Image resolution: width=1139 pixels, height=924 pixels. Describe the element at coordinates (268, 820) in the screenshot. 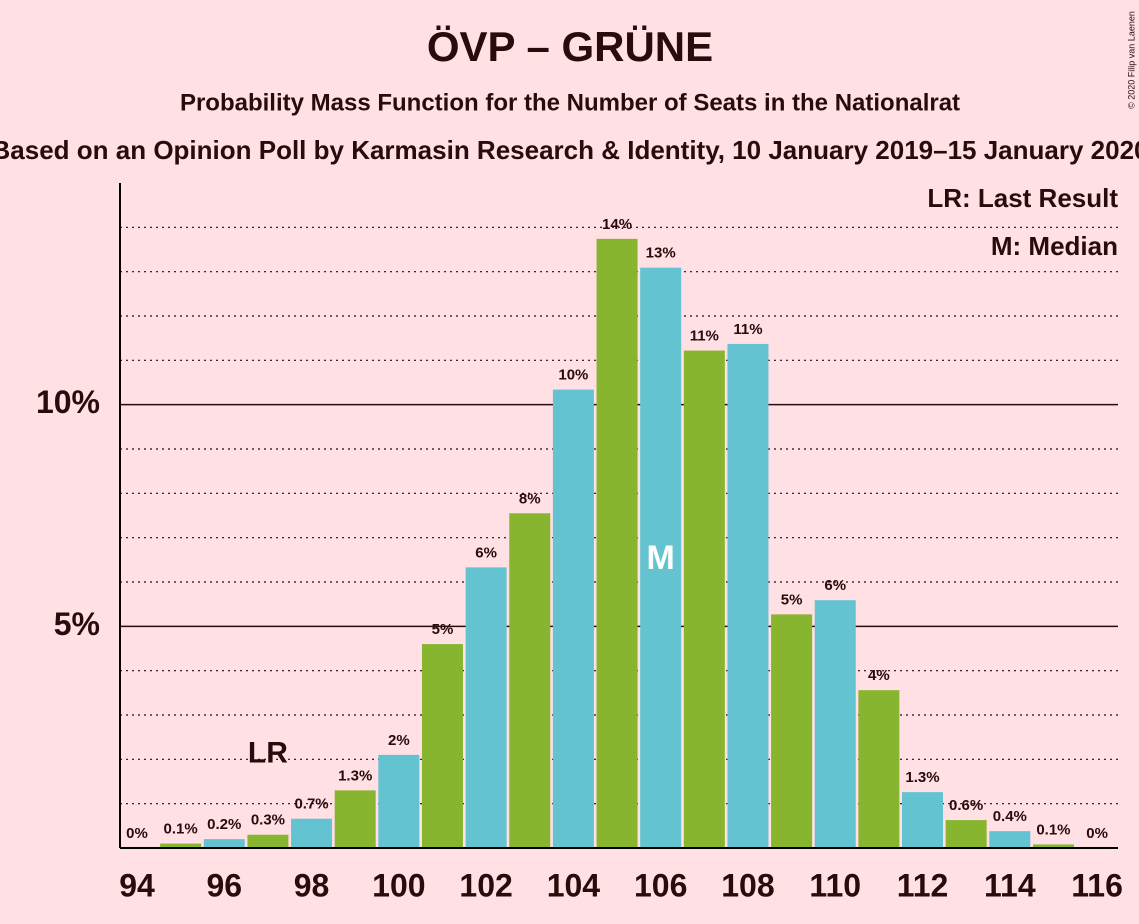

I see `value-label: 0.3%` at that location.